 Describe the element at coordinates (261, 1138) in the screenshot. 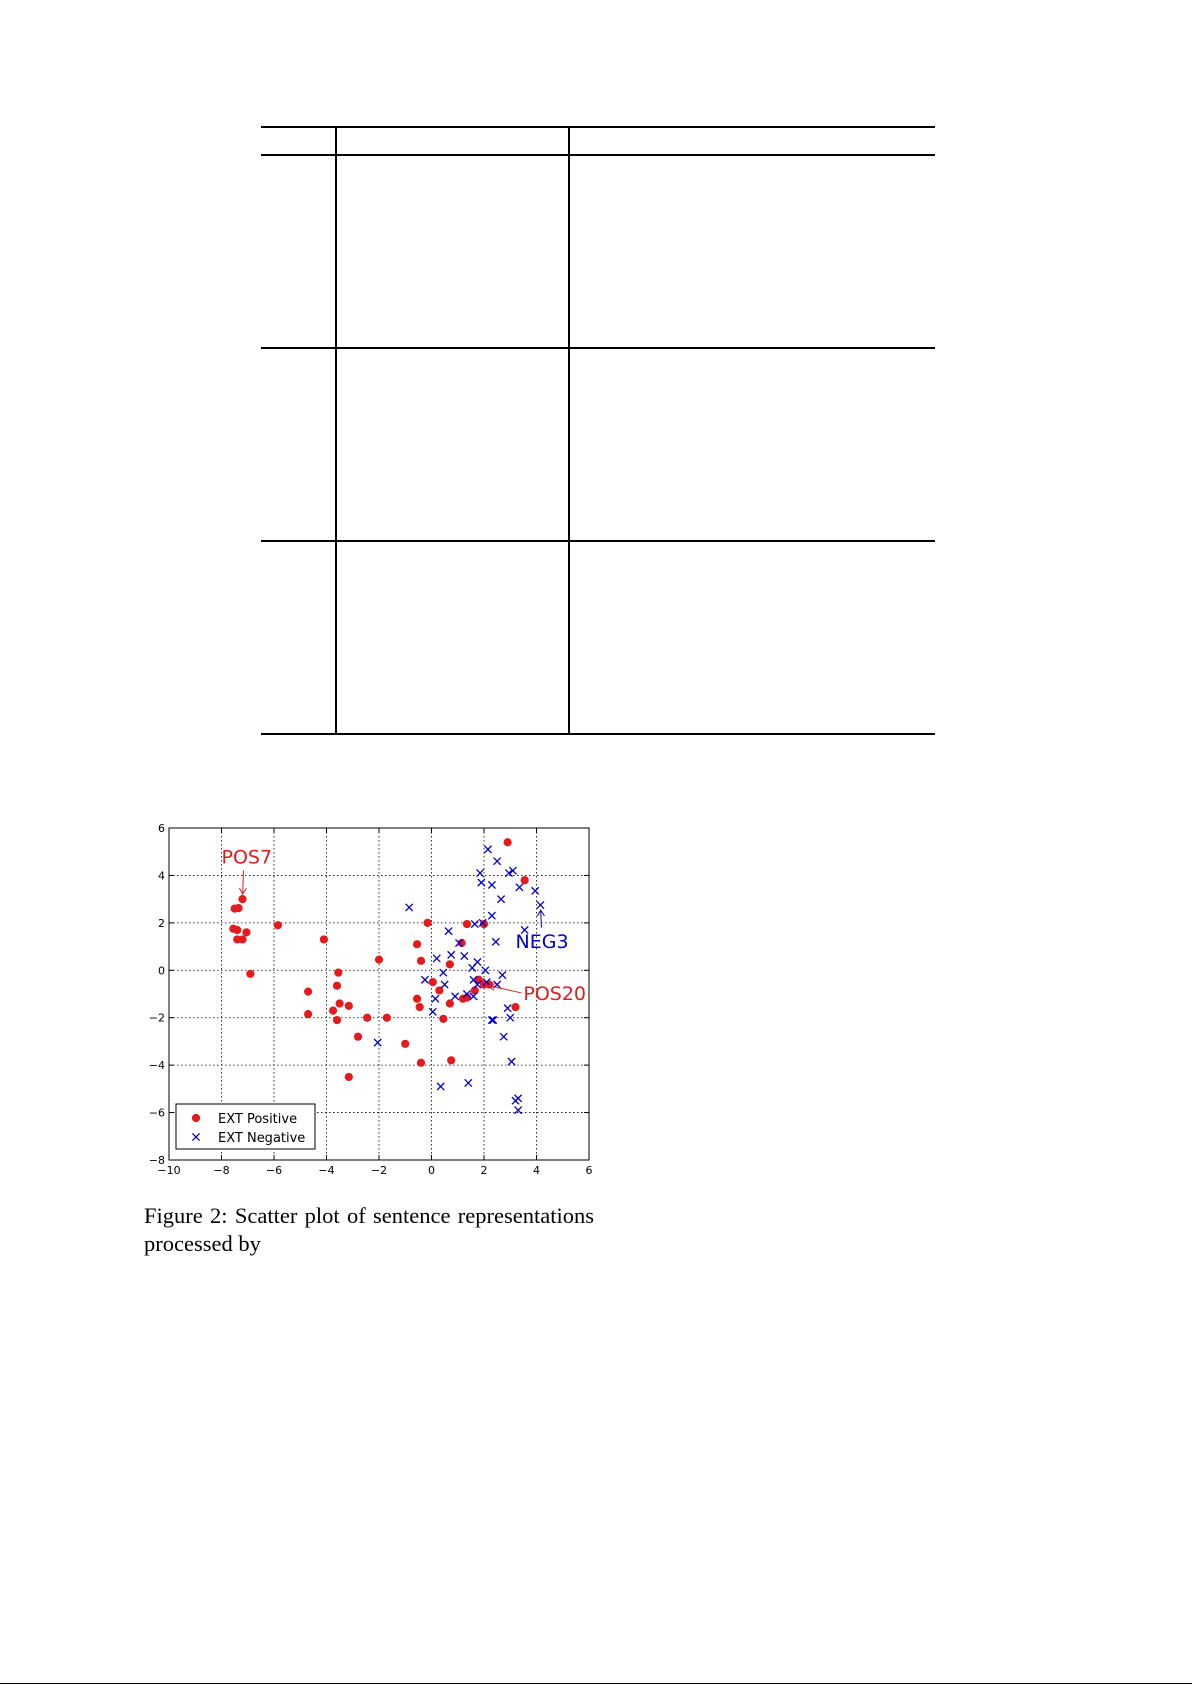

I see `legend-label: EXT Negative` at that location.